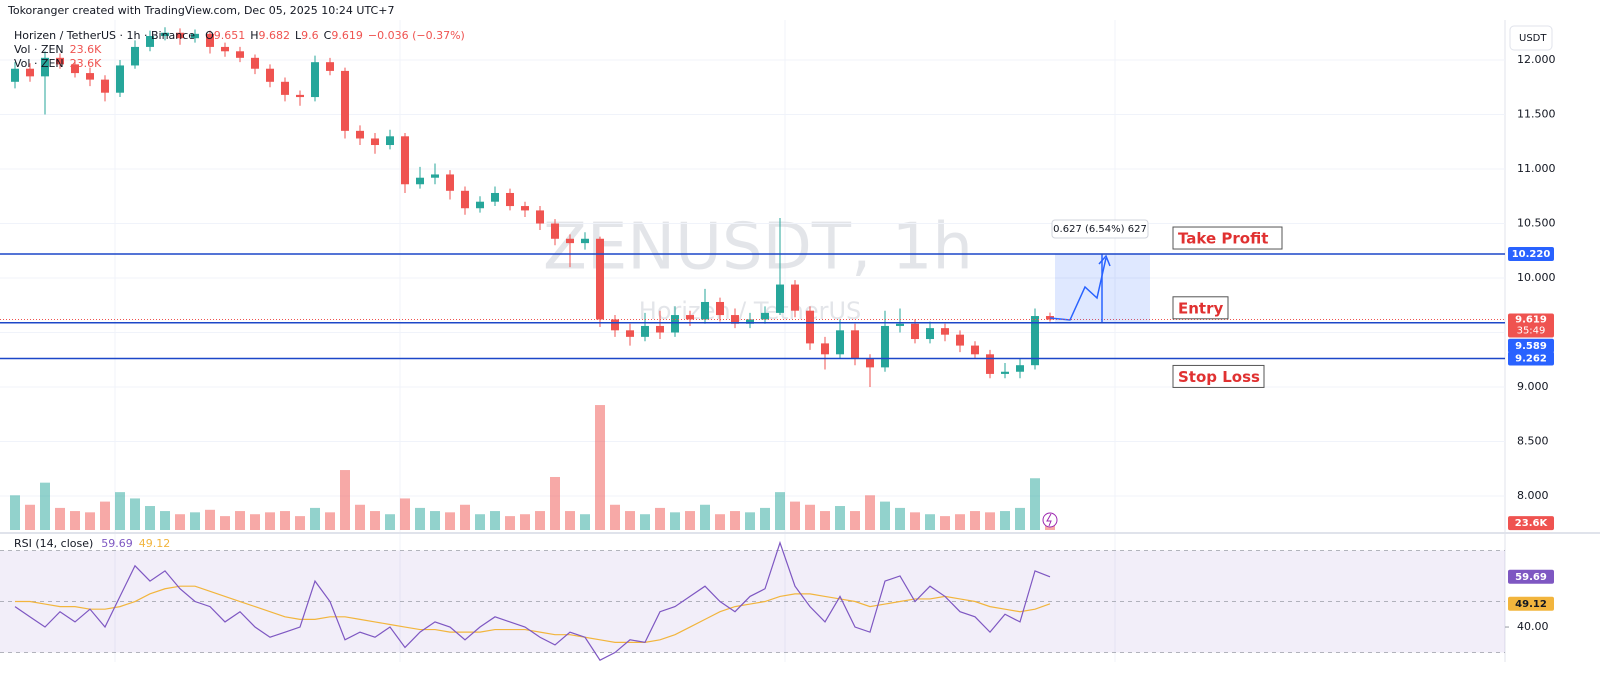 The height and width of the screenshot is (675, 1600). Describe the element at coordinates (416, 35) in the screenshot. I see `change: −0.036 (−0.37%)` at that location.